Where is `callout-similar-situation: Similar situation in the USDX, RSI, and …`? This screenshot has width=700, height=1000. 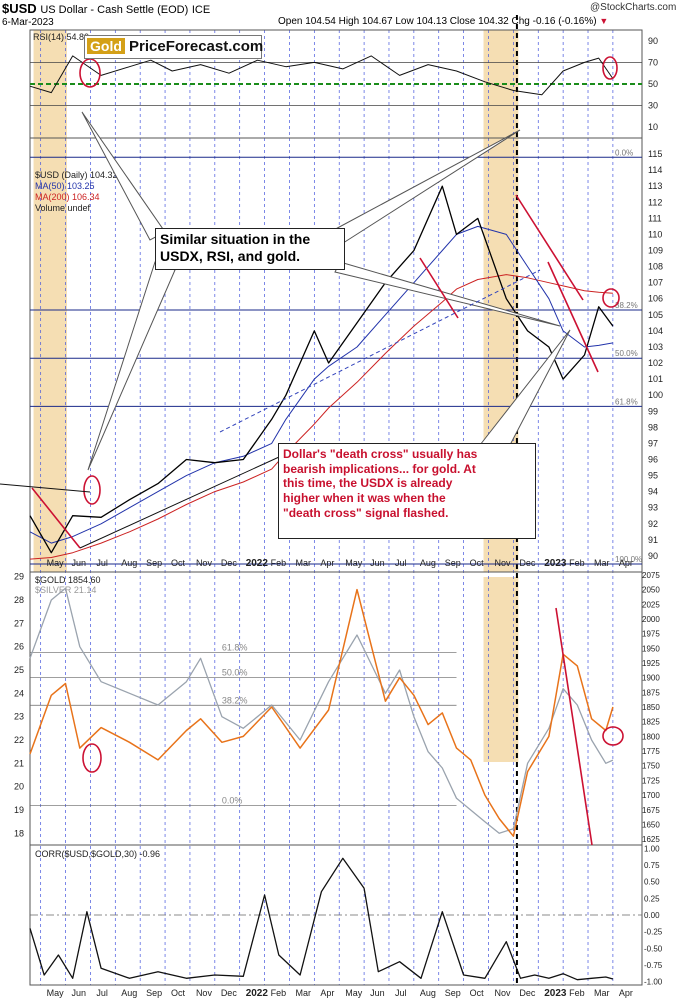 callout-similar-situation: Similar situation in the USDX, RSI, and … is located at coordinates (250, 249).